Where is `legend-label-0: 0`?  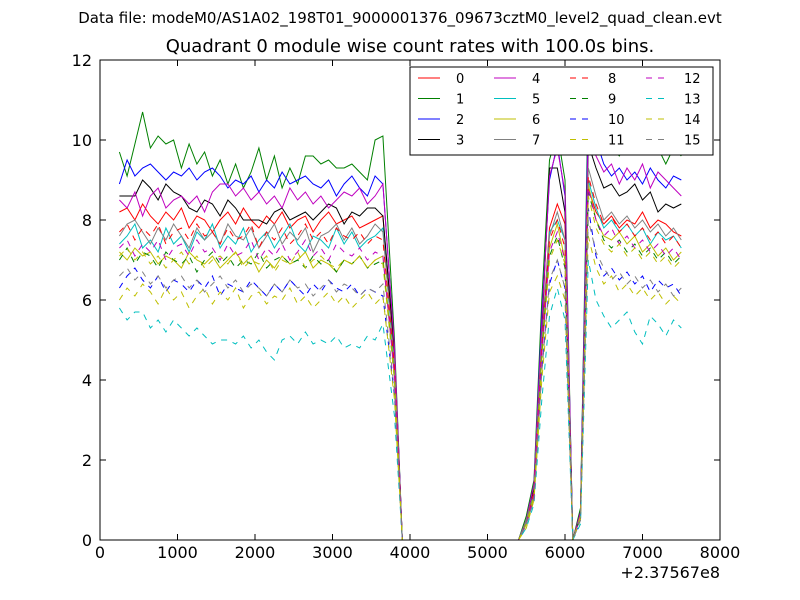 legend-label-0: 0 is located at coordinates (460, 79).